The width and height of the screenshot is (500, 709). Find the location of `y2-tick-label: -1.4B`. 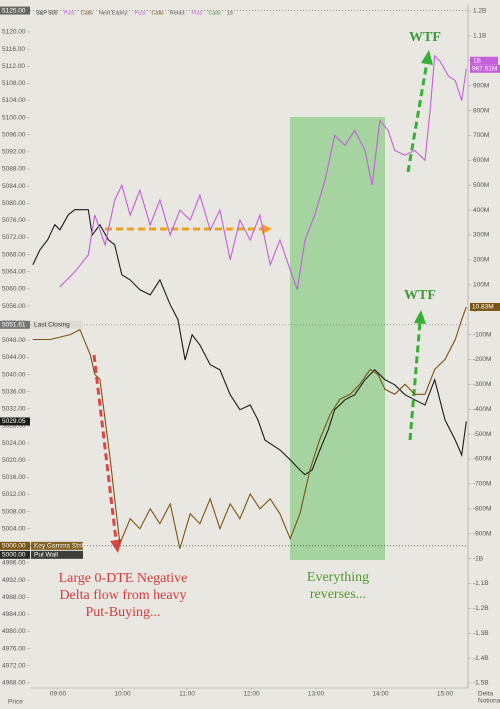

y2-tick-label: -1.4B is located at coordinates (481, 658).